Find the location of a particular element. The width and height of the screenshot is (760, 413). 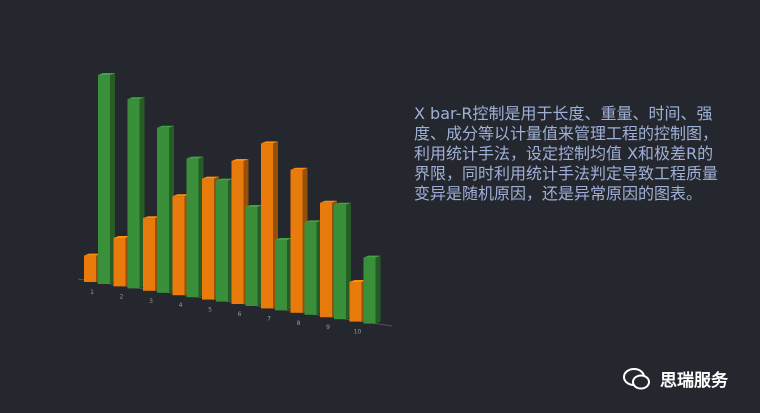

x-tick-label: 6 is located at coordinates (240, 314).